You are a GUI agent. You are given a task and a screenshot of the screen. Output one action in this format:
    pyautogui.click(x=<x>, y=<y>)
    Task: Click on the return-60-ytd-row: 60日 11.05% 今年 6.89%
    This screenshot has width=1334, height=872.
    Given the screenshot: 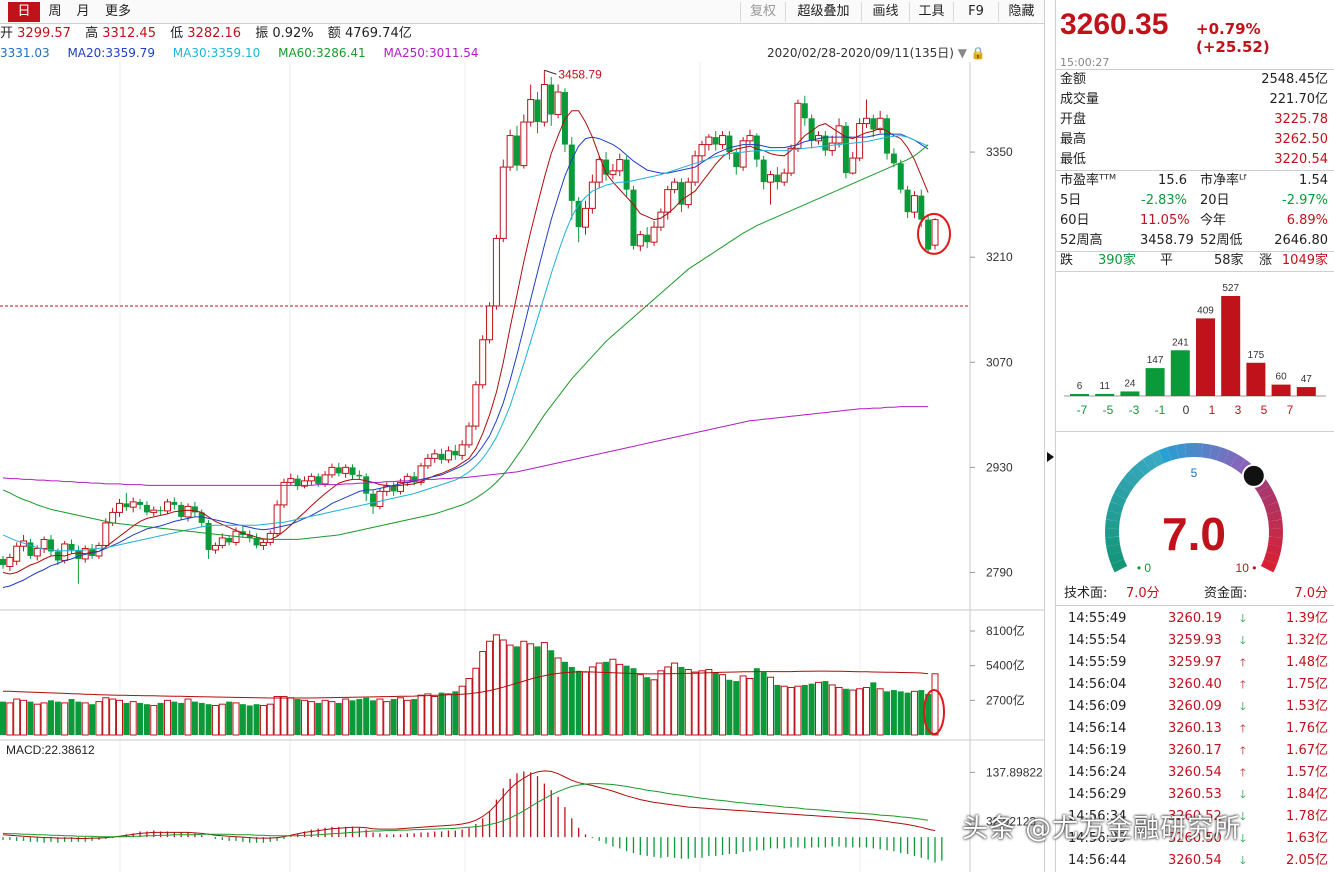 What is the action you would take?
    pyautogui.click(x=1194, y=220)
    